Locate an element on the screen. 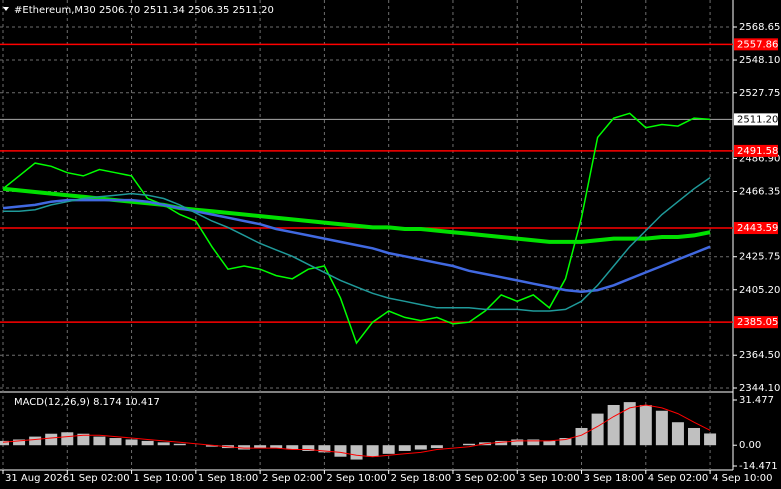 The image size is (781, 489). y-tick-label: 2344.10 is located at coordinates (759, 388).